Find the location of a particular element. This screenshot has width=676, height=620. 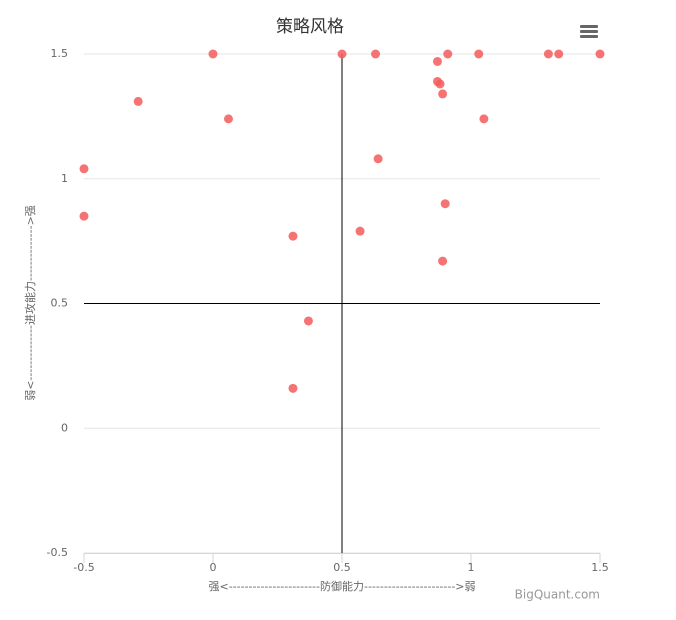

y-tick-label: 0.5 is located at coordinates (60, 303).